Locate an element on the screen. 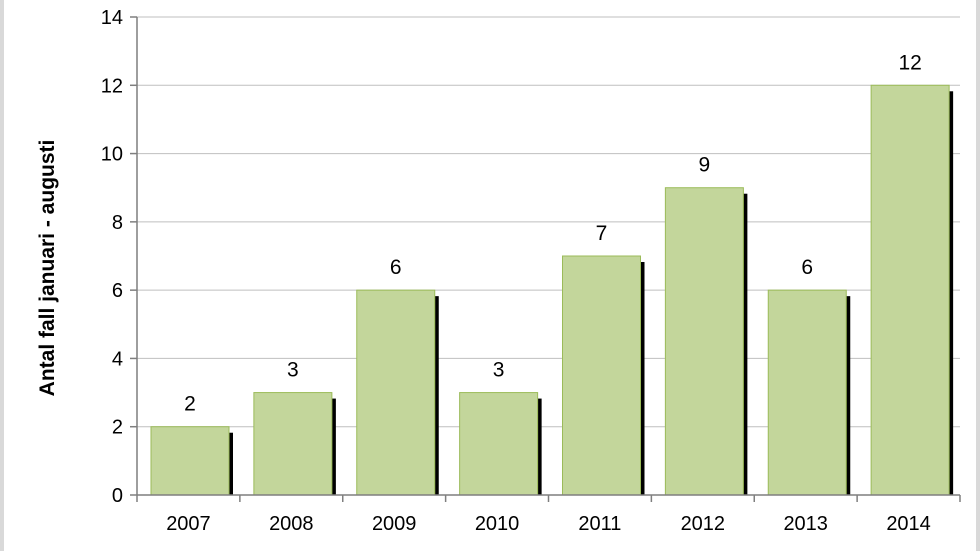 The width and height of the screenshot is (980, 551). x-tick-label-2013: 2013 is located at coordinates (805, 524).